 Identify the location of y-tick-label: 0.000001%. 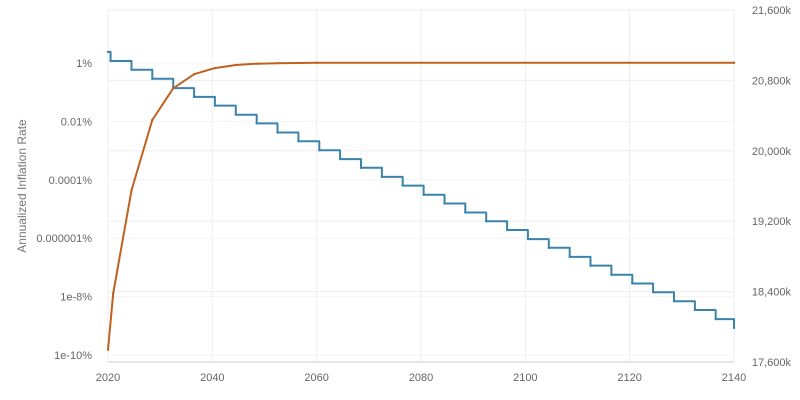
(64, 239).